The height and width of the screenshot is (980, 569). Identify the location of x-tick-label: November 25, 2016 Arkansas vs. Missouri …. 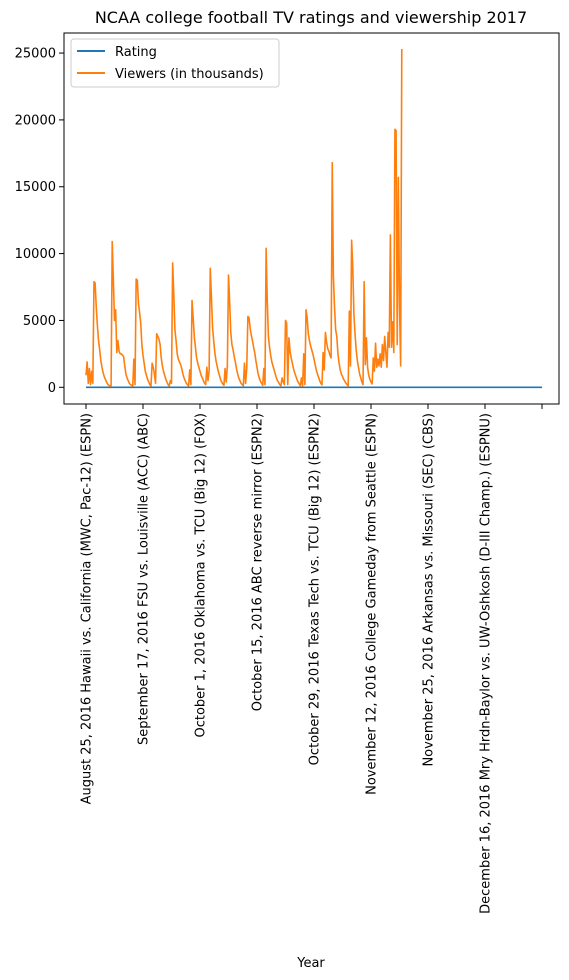
(429, 590).